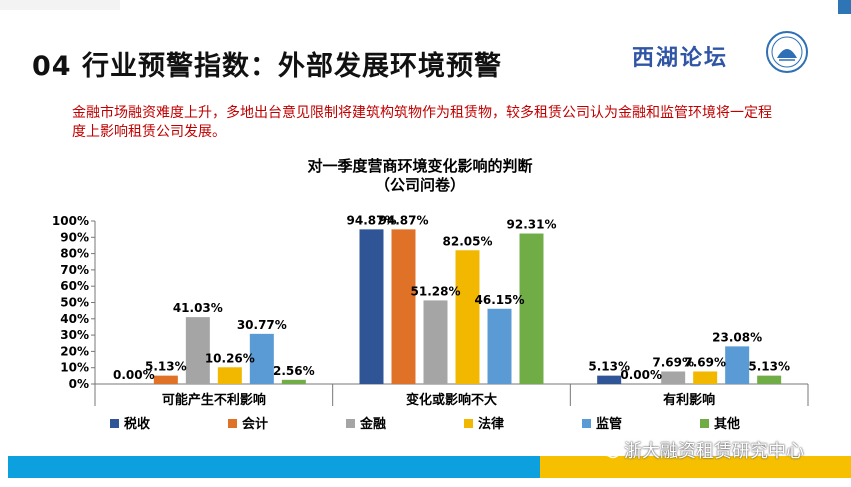 This screenshot has height=487, width=851. What do you see at coordinates (727, 424) in the screenshot?
I see `legend-label: 其他` at bounding box center [727, 424].